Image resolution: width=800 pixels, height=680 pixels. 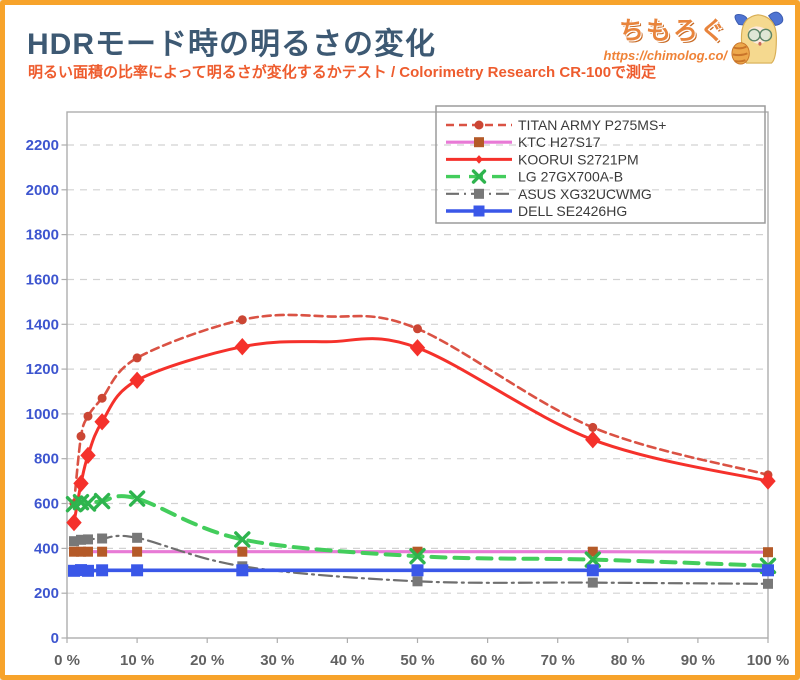 I want to click on legend-label: DELL SE2426HG, so click(x=572, y=211).